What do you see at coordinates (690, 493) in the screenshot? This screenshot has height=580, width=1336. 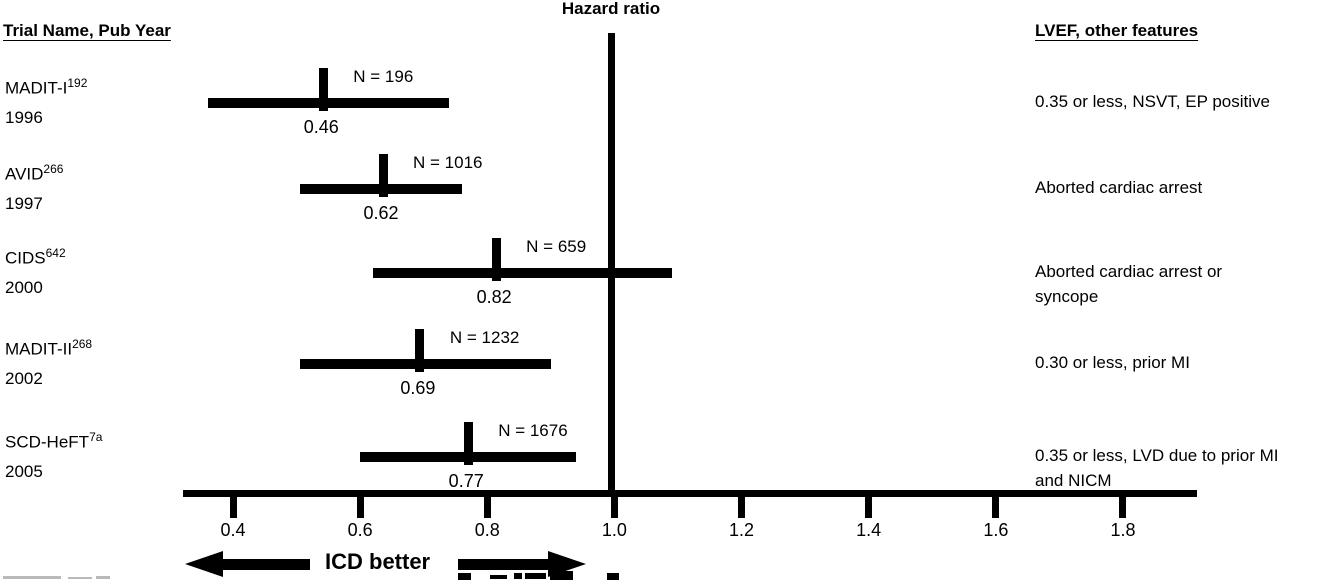 I see `x-axis-line` at bounding box center [690, 493].